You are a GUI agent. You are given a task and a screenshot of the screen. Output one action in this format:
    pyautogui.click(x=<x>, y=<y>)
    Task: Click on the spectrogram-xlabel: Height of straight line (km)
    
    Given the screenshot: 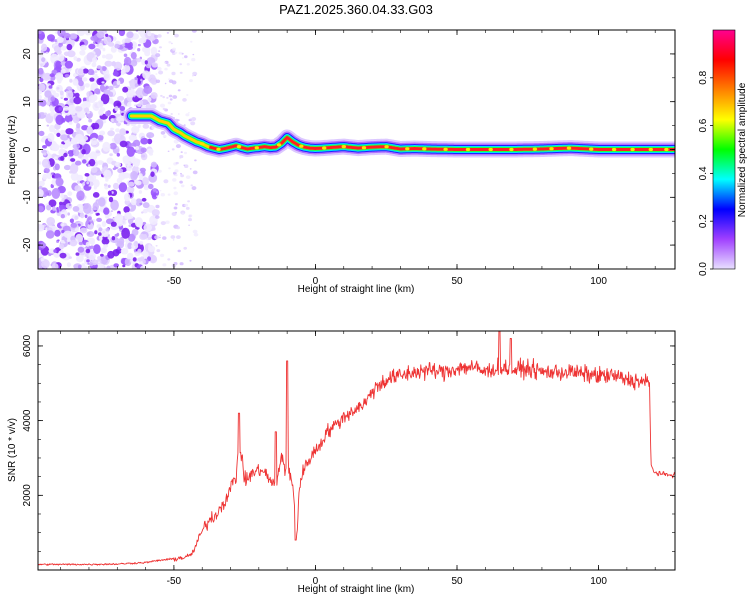 What is the action you would take?
    pyautogui.click(x=356, y=289)
    